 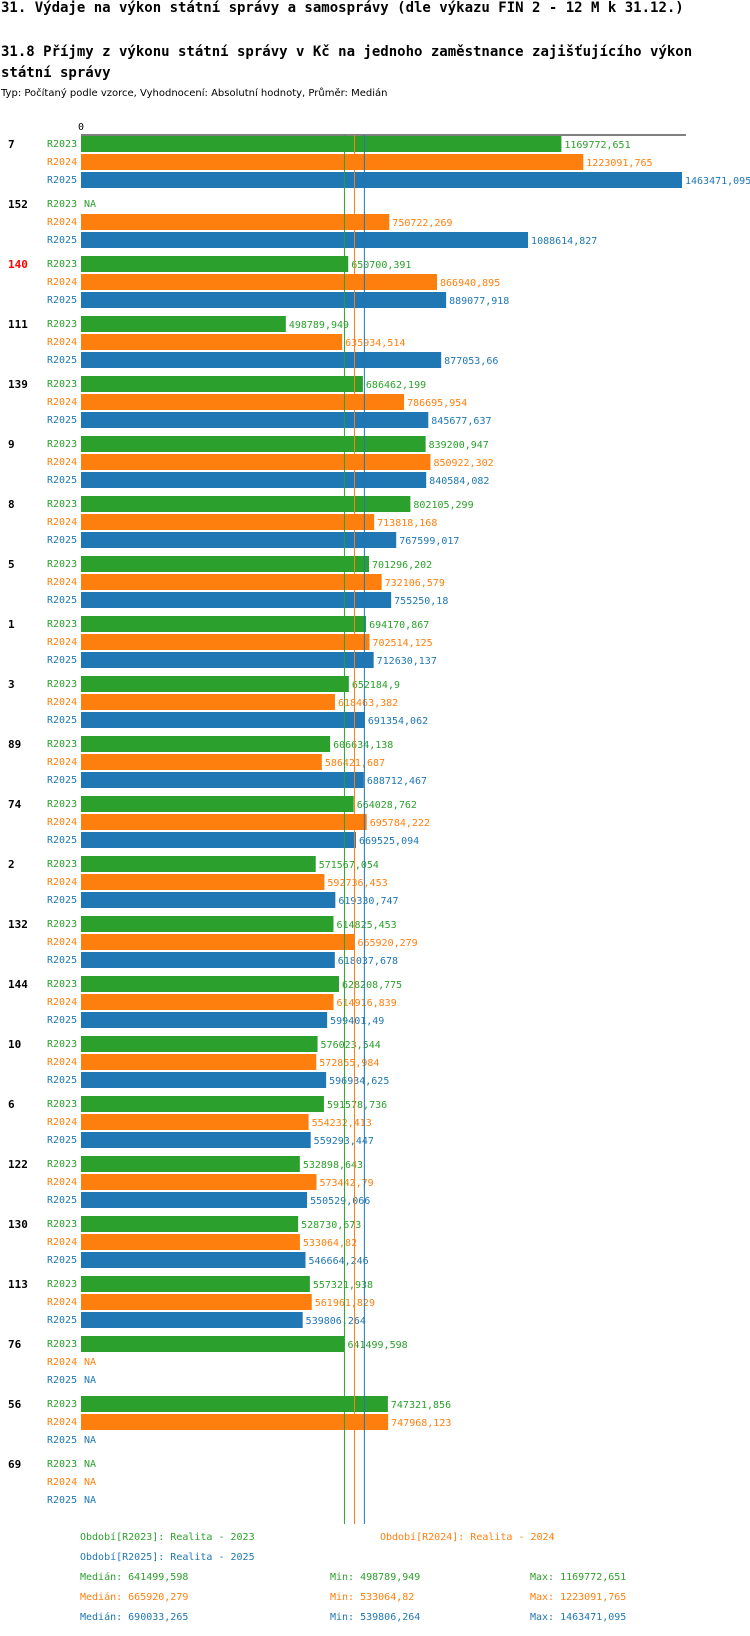 What do you see at coordinates (340, 1201) in the screenshot?
I see `value-label: 550529,066` at bounding box center [340, 1201].